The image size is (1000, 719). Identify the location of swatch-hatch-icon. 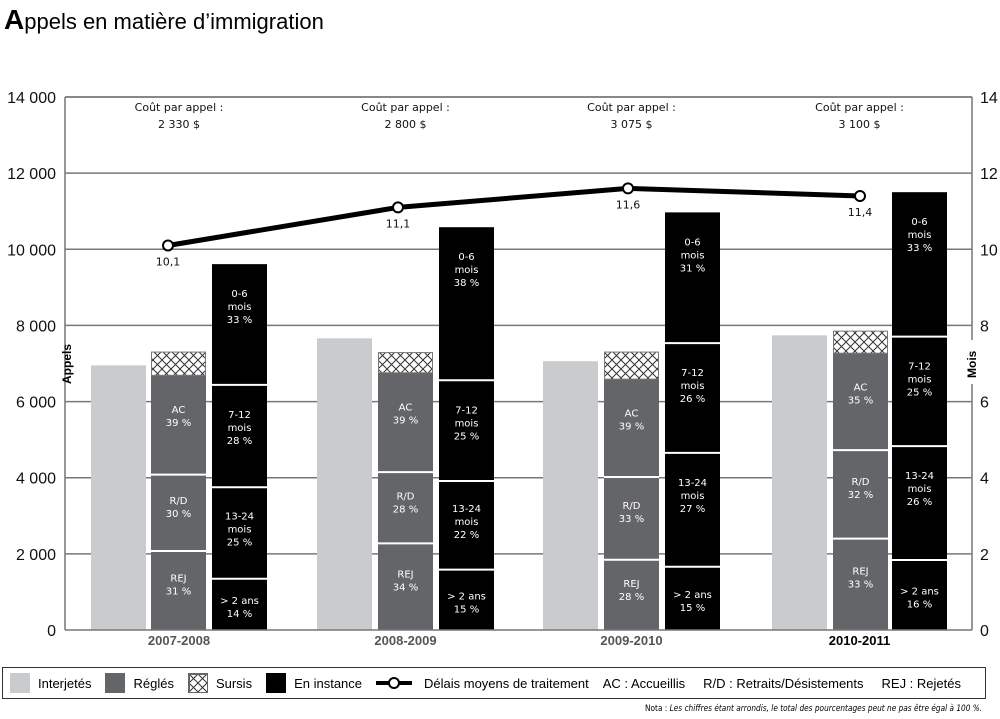
(197, 683).